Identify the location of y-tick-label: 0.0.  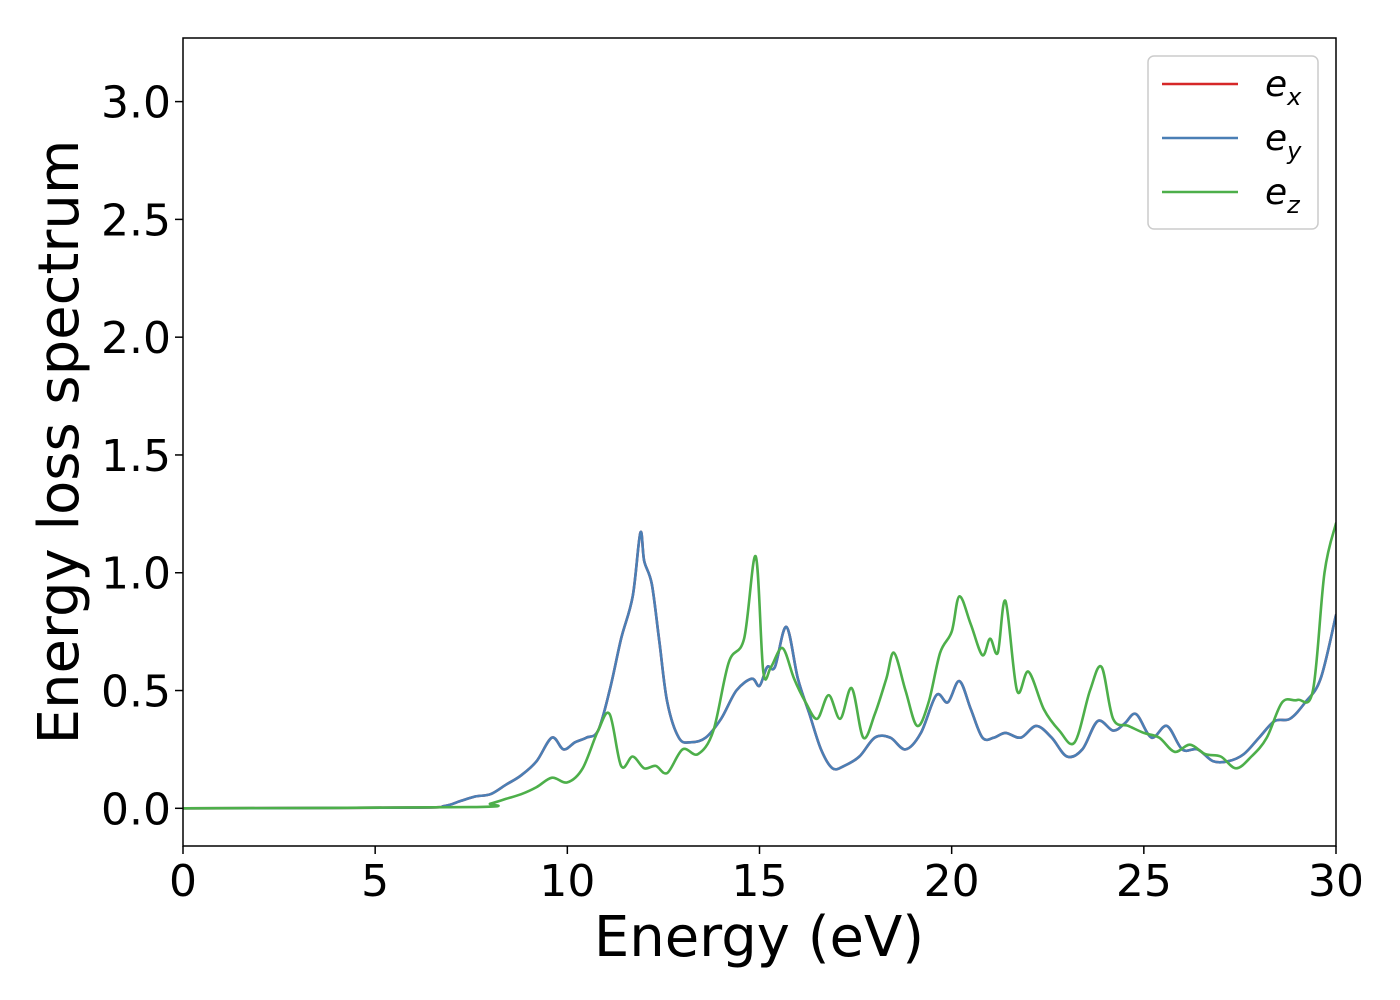
(136, 809).